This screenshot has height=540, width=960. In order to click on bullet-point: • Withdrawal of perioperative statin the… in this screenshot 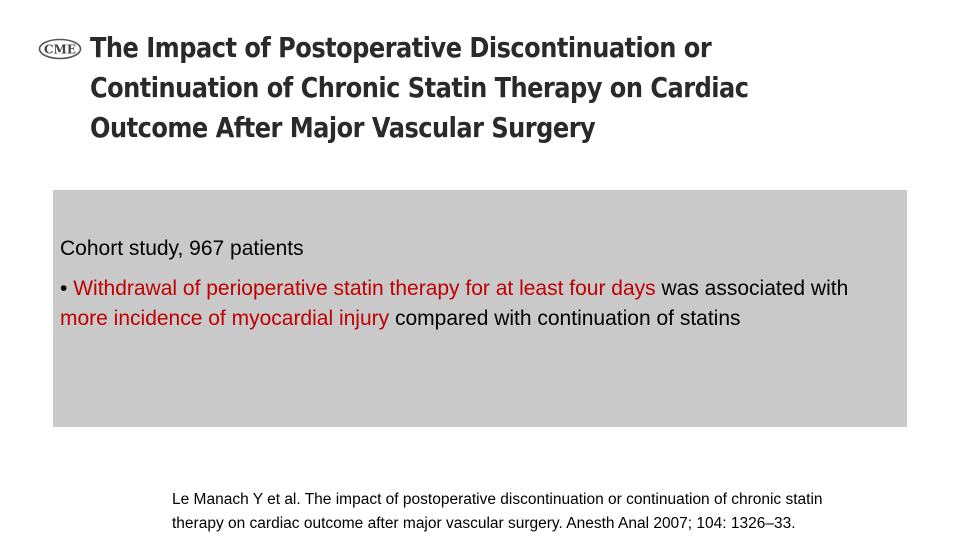, I will do `click(475, 304)`.